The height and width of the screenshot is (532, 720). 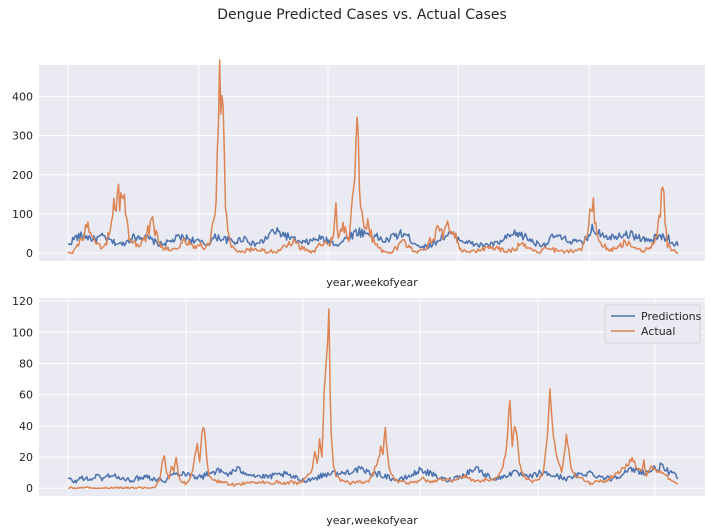 What do you see at coordinates (22, 301) in the screenshot?
I see `y-tick-label: 120` at bounding box center [22, 301].